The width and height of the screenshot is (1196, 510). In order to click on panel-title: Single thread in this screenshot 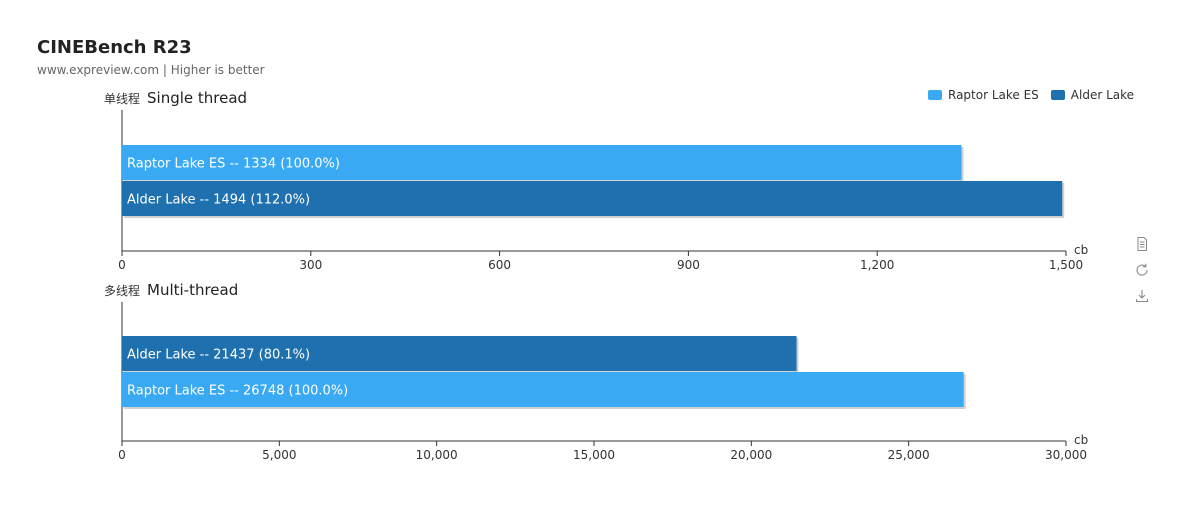, I will do `click(197, 98)`.